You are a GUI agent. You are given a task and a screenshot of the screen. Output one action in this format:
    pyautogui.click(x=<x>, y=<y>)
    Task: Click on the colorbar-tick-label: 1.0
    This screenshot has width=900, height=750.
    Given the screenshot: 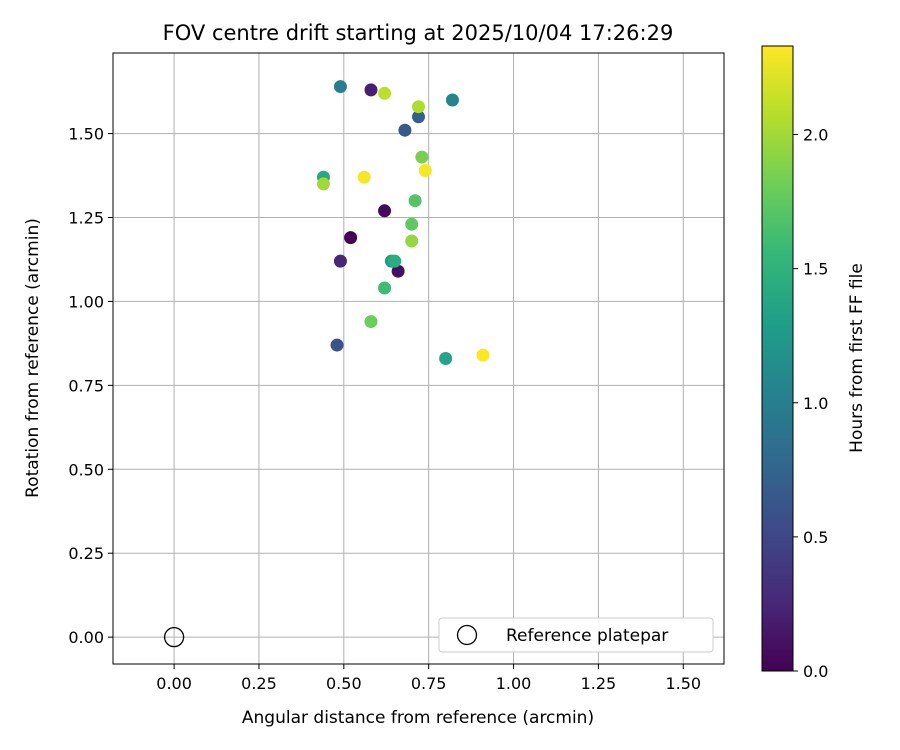 What is the action you would take?
    pyautogui.click(x=815, y=403)
    